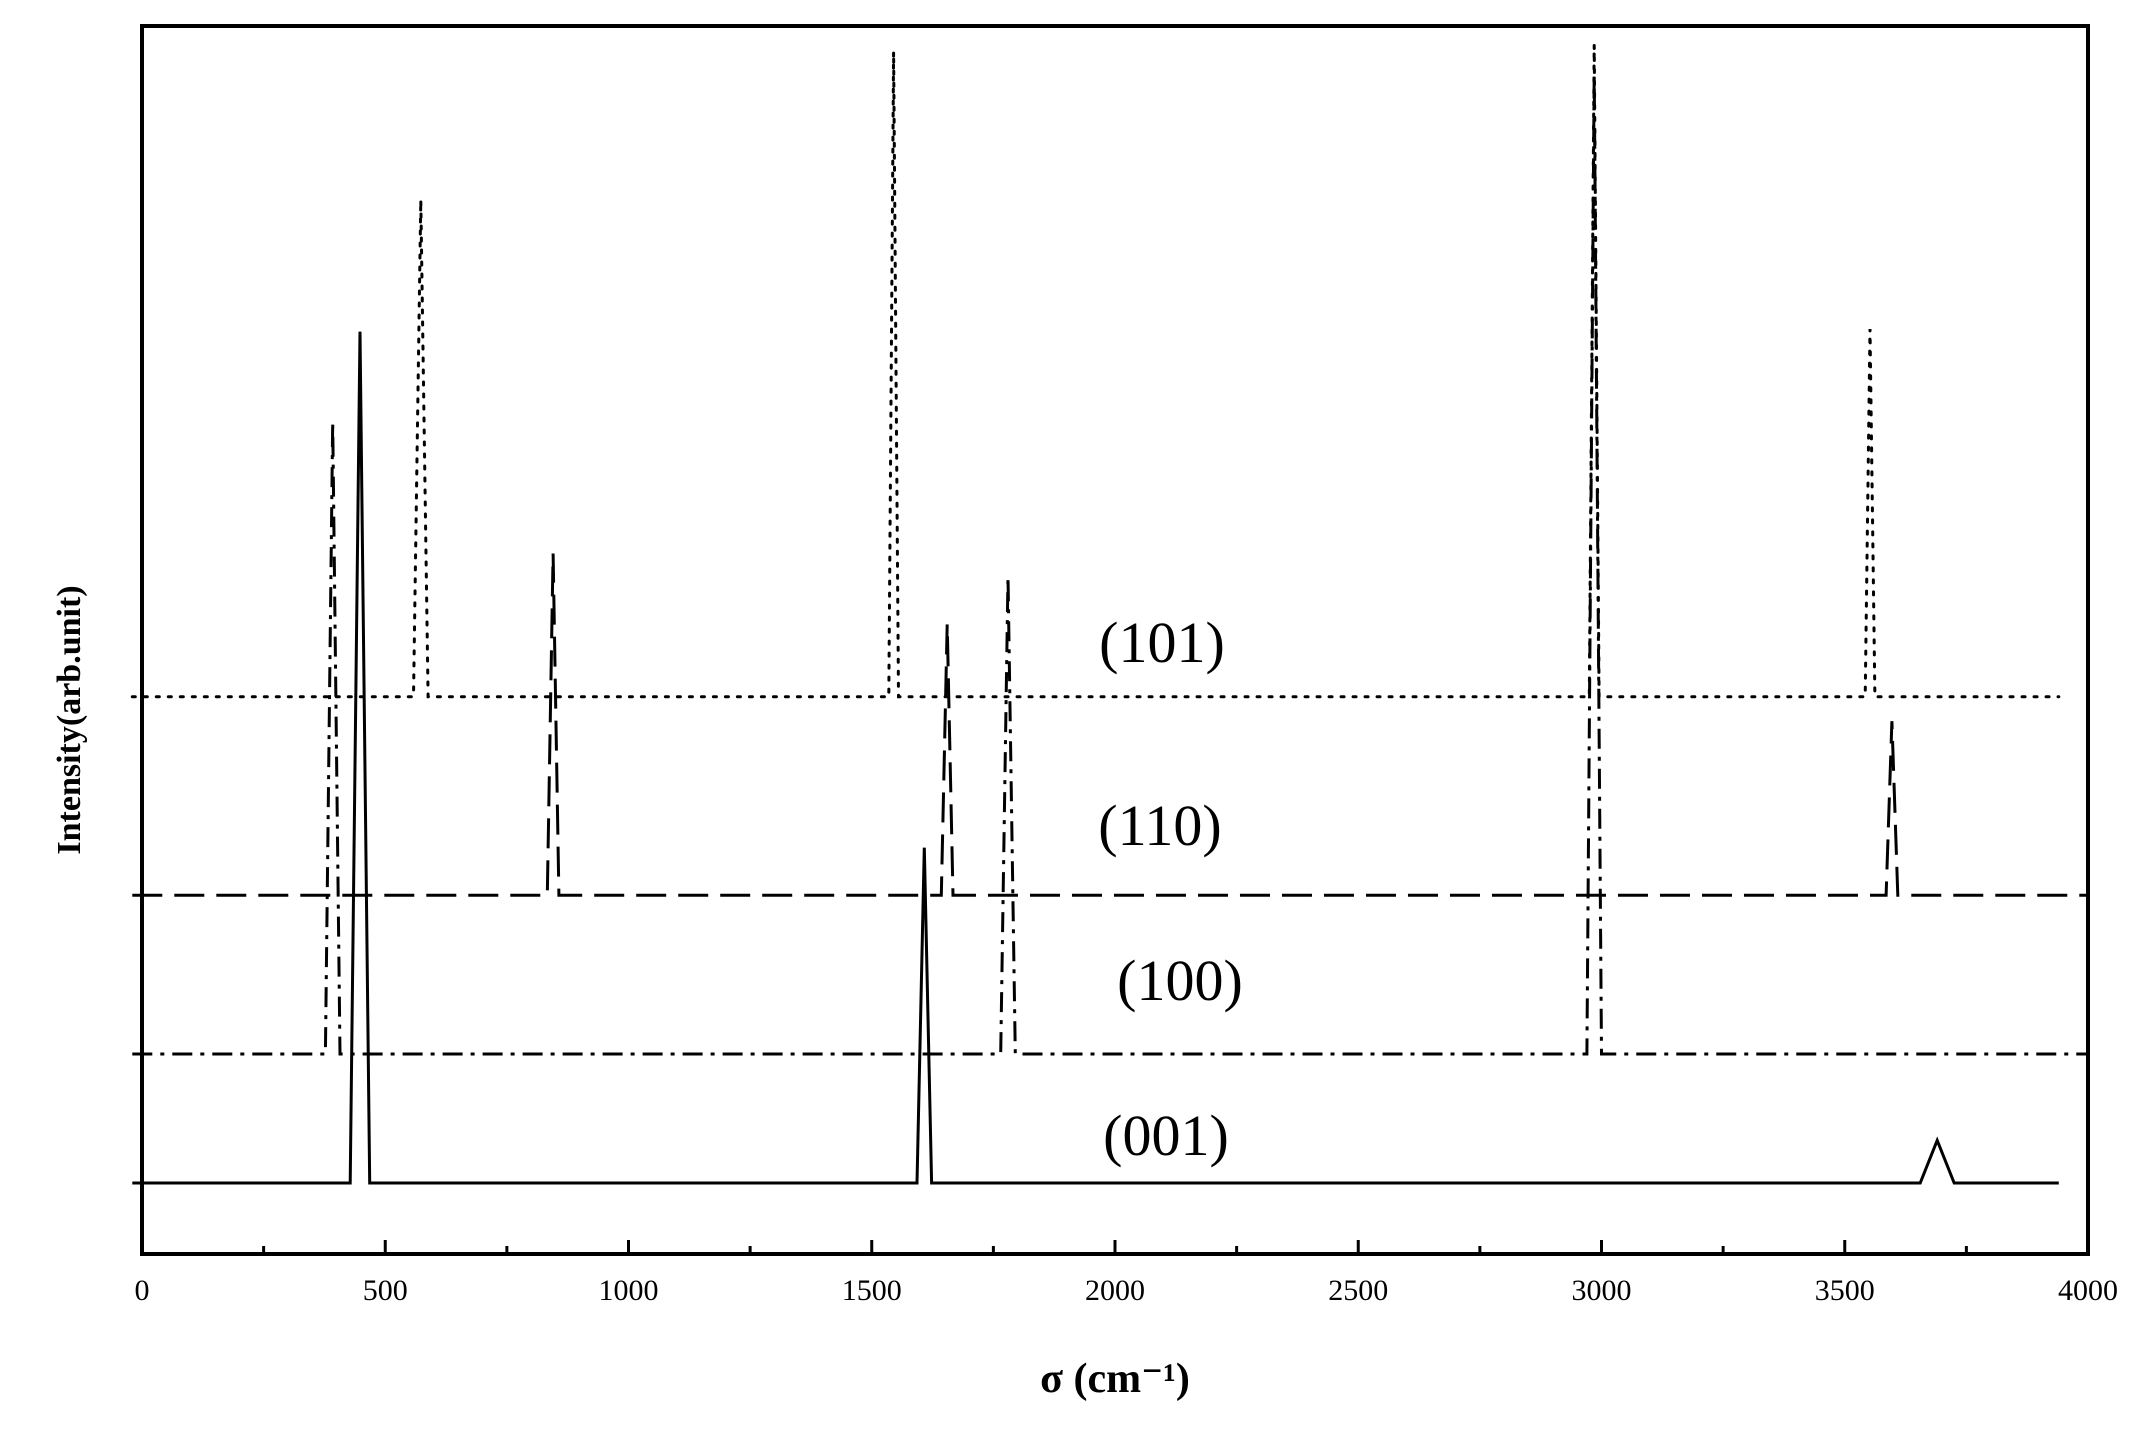 This screenshot has height=1430, width=2152. Describe the element at coordinates (629, 1290) in the screenshot. I see `x-tick-label: 1000` at that location.